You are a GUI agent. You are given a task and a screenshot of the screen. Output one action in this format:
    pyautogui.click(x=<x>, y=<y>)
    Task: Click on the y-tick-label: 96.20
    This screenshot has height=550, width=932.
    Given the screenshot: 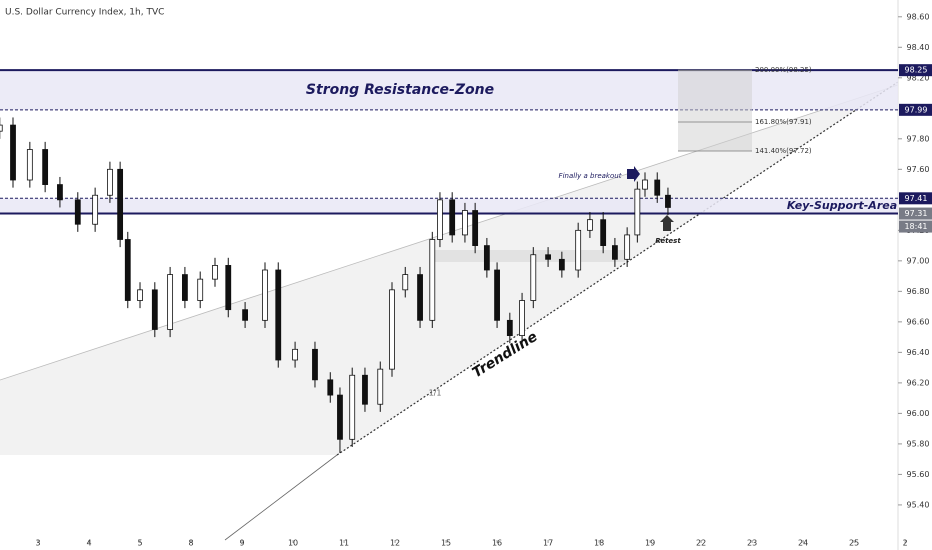 What is the action you would take?
    pyautogui.click(x=918, y=382)
    